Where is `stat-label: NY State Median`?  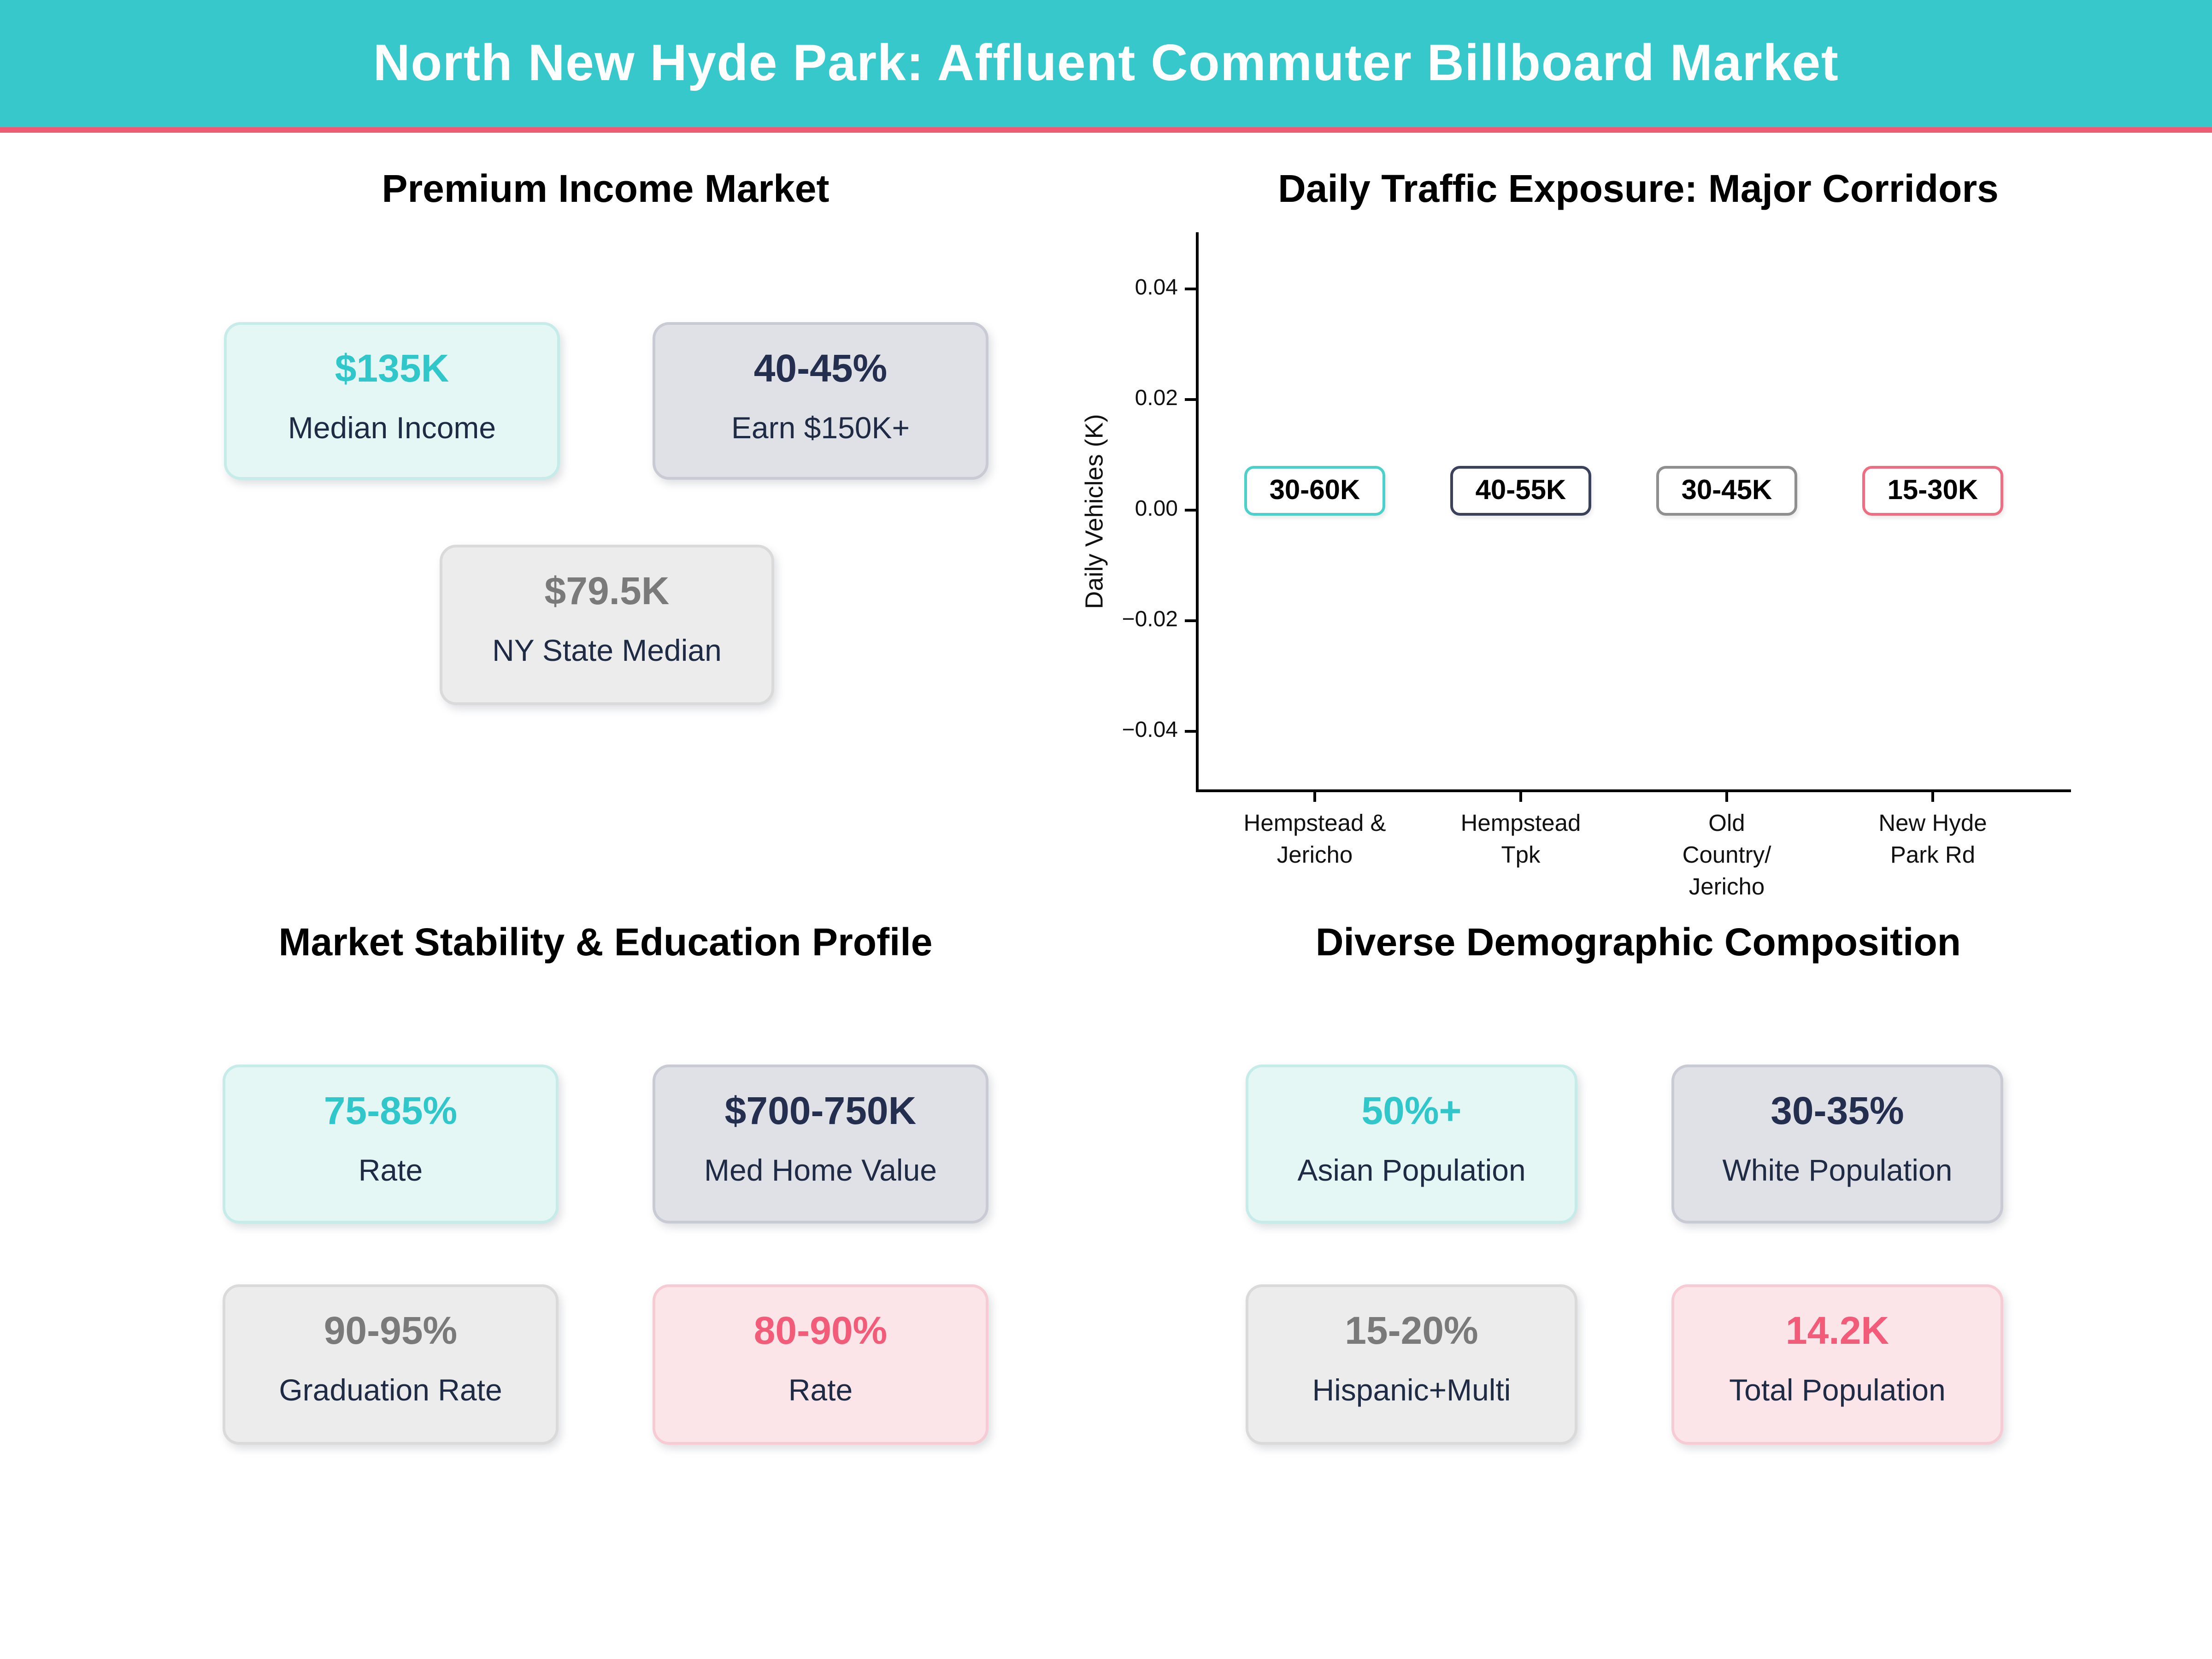 stat-label: NY State Median is located at coordinates (607, 650).